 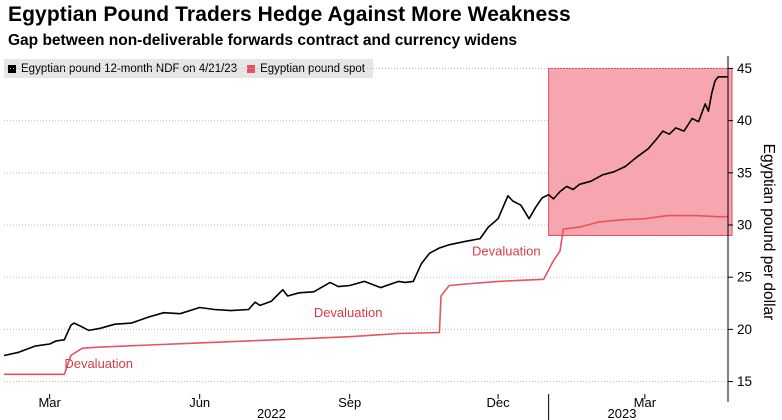 I want to click on legend-label-ndf: Egyptian pound 12-month NDF on 4/21/23, so click(x=129, y=68).